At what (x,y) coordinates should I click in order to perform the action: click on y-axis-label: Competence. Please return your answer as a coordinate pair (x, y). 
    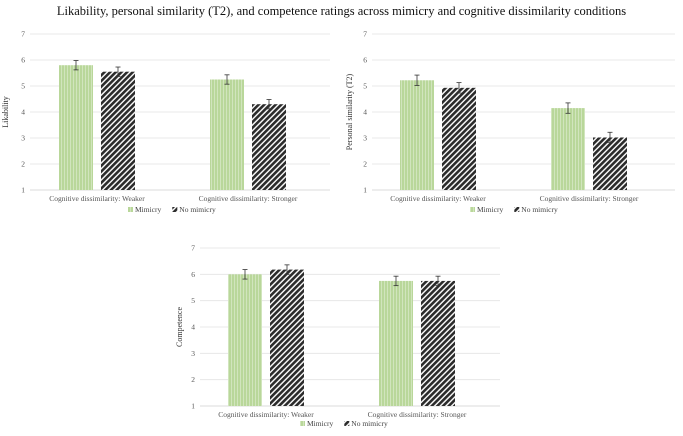
    Looking at the image, I should click on (179, 327).